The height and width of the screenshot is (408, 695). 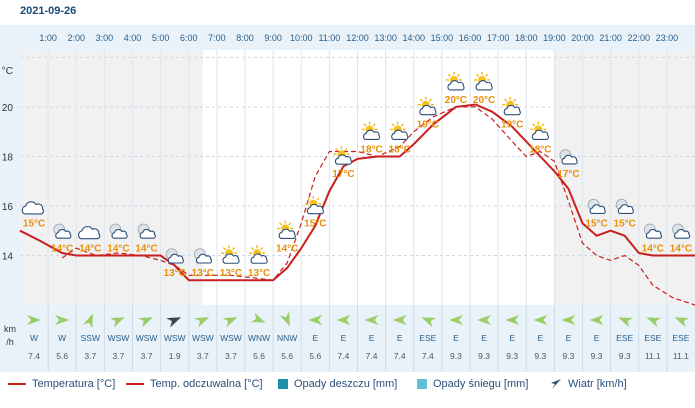 What do you see at coordinates (206, 384) in the screenshot?
I see `legend-feels-like-label: Temp. odczuwalna [°C]` at bounding box center [206, 384].